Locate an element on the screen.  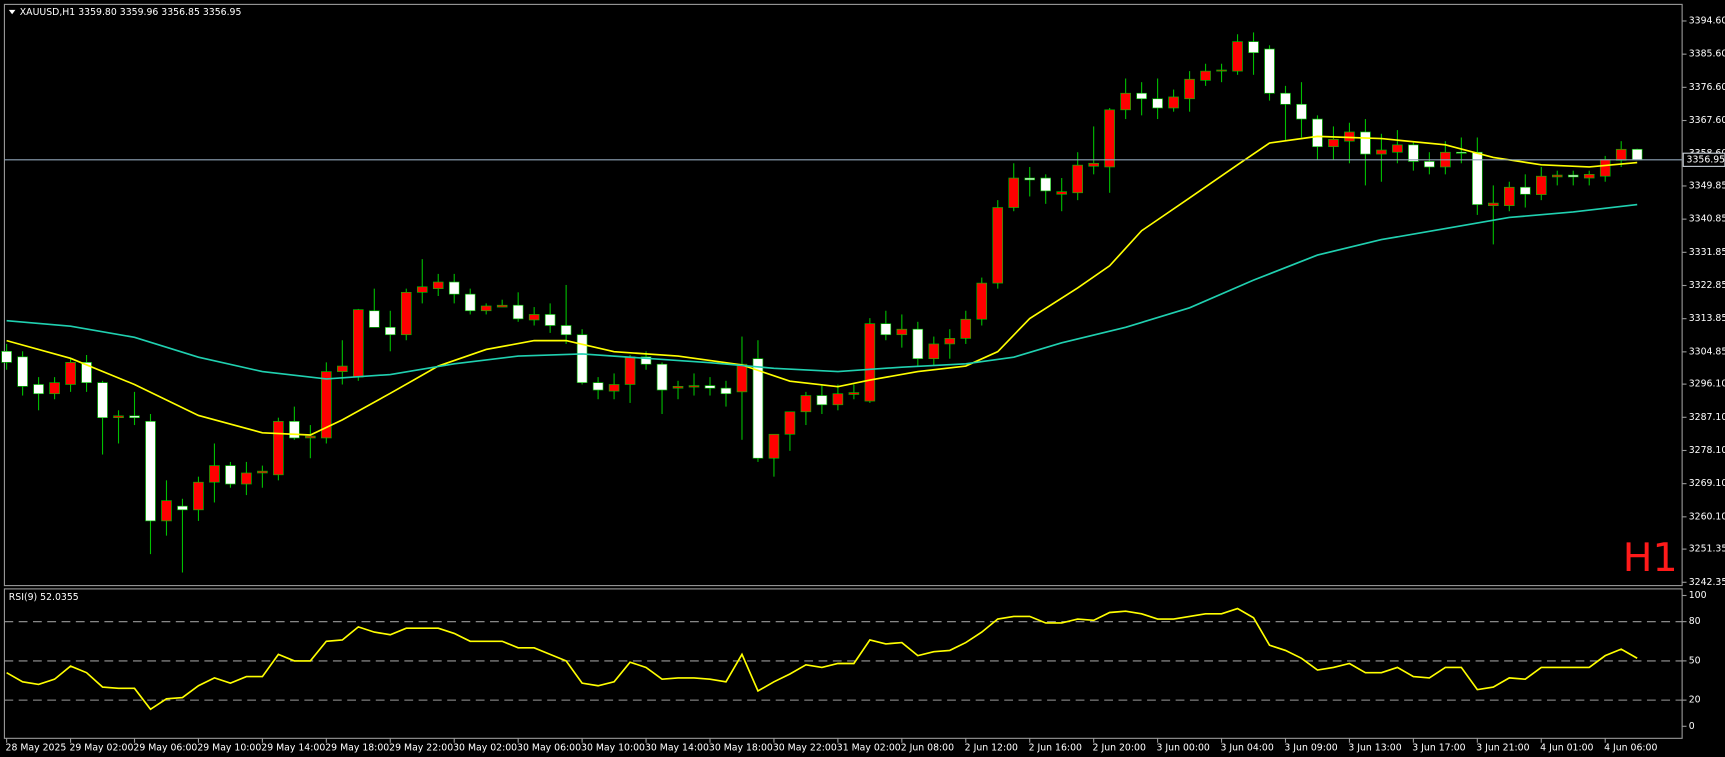
y-tick-label: 3296.10 is located at coordinates (1707, 384).